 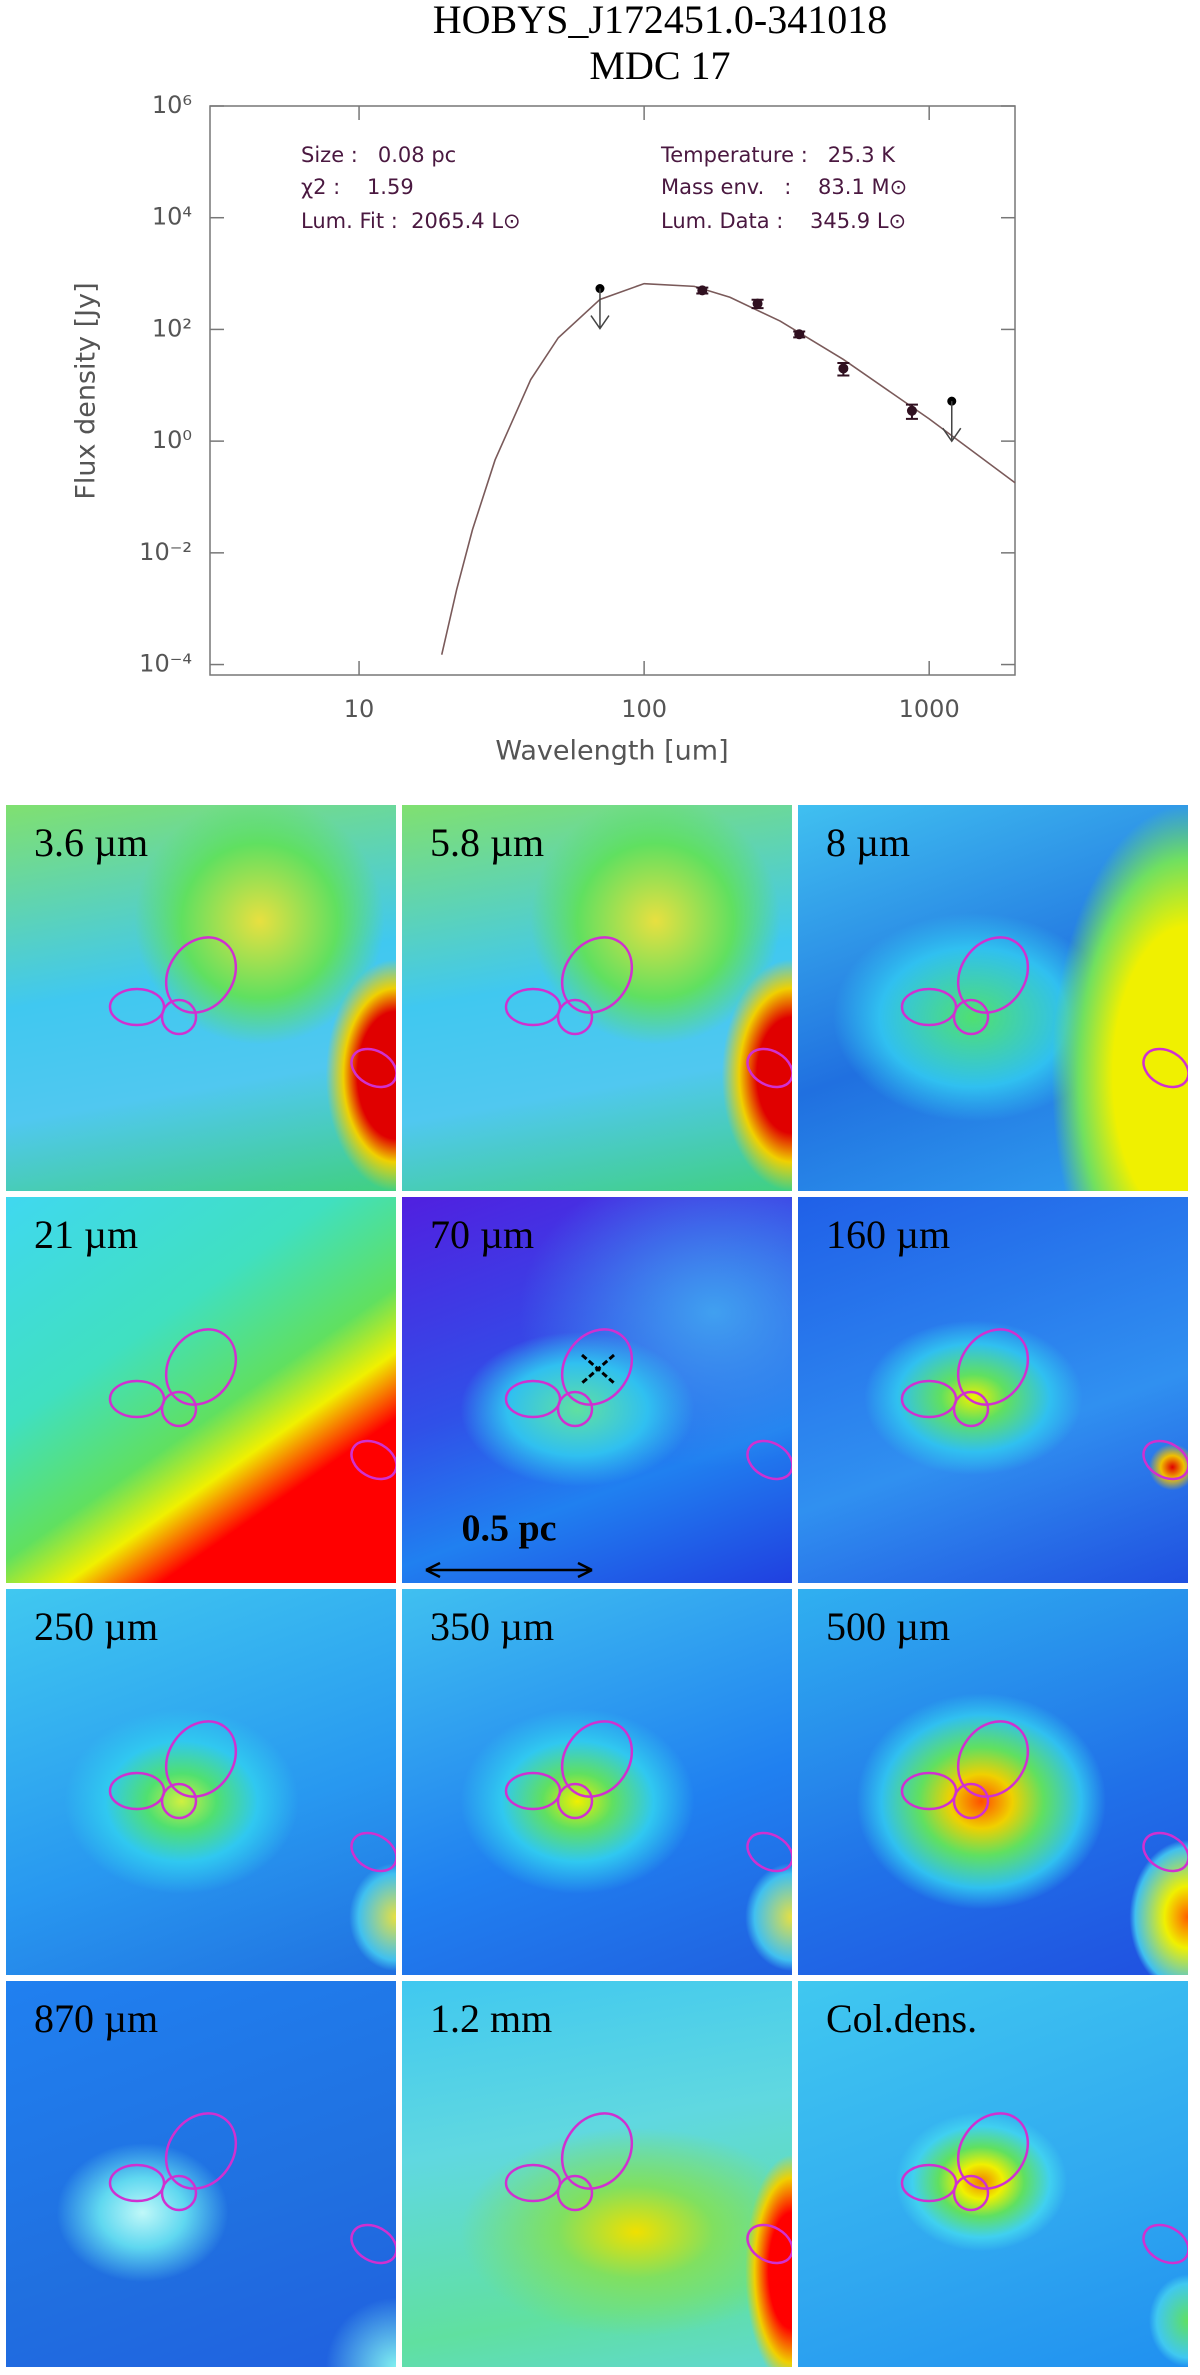 I want to click on y-tick-label: 10², so click(x=172, y=328).